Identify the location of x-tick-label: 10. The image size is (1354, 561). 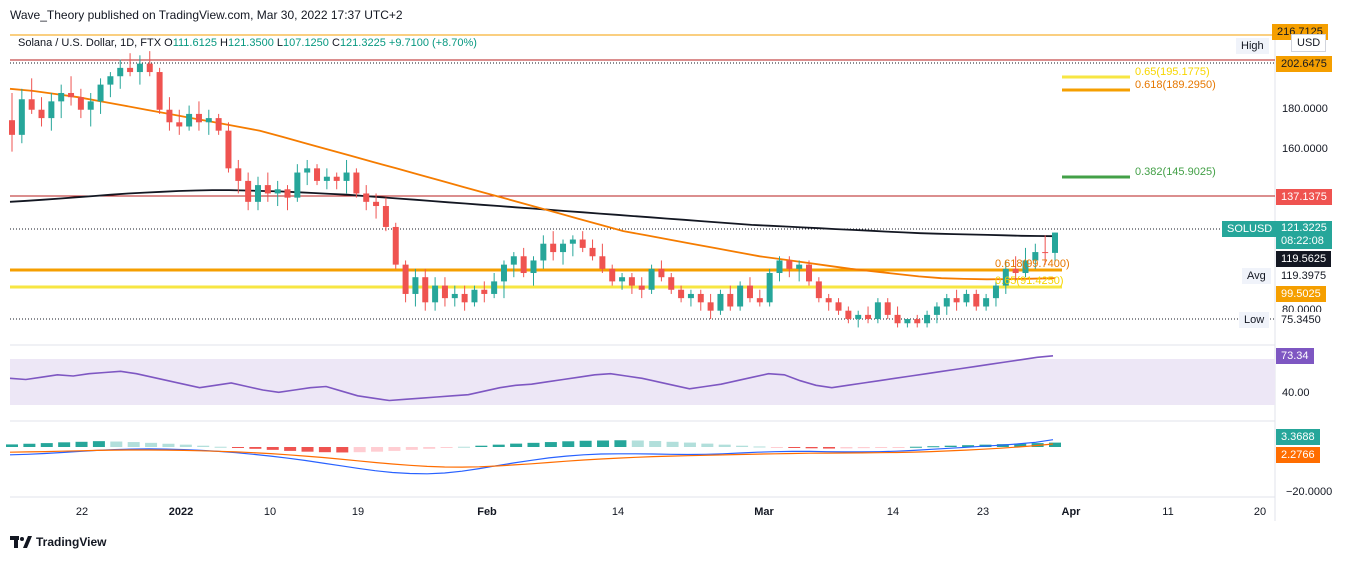
(270, 512).